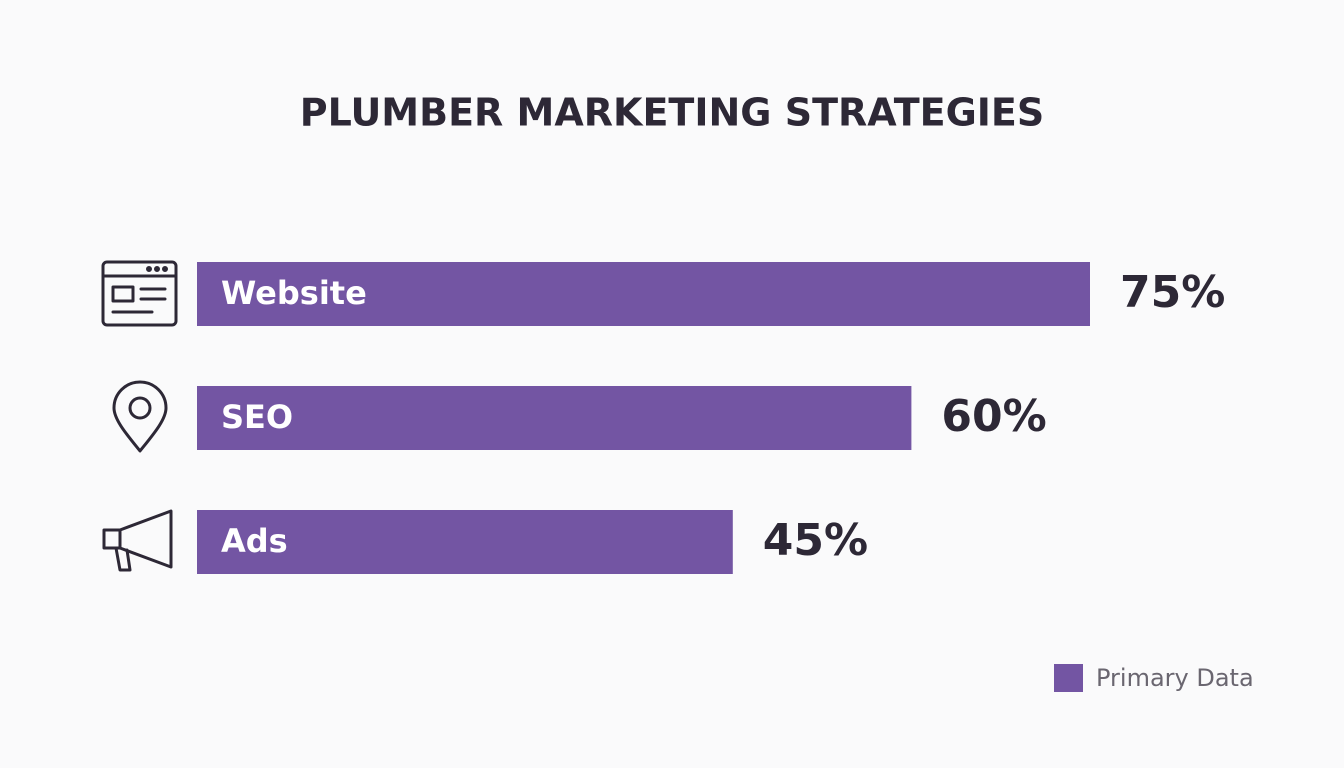 The image size is (1344, 768). What do you see at coordinates (1175, 678) in the screenshot?
I see `legend-label: Primary Data` at bounding box center [1175, 678].